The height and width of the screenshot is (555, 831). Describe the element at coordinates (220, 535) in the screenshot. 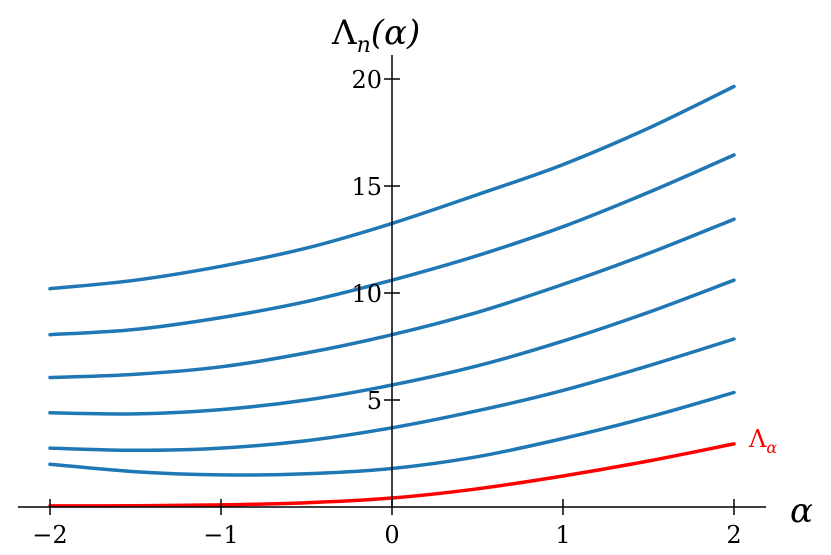

I see `x-tick-label: −1` at that location.